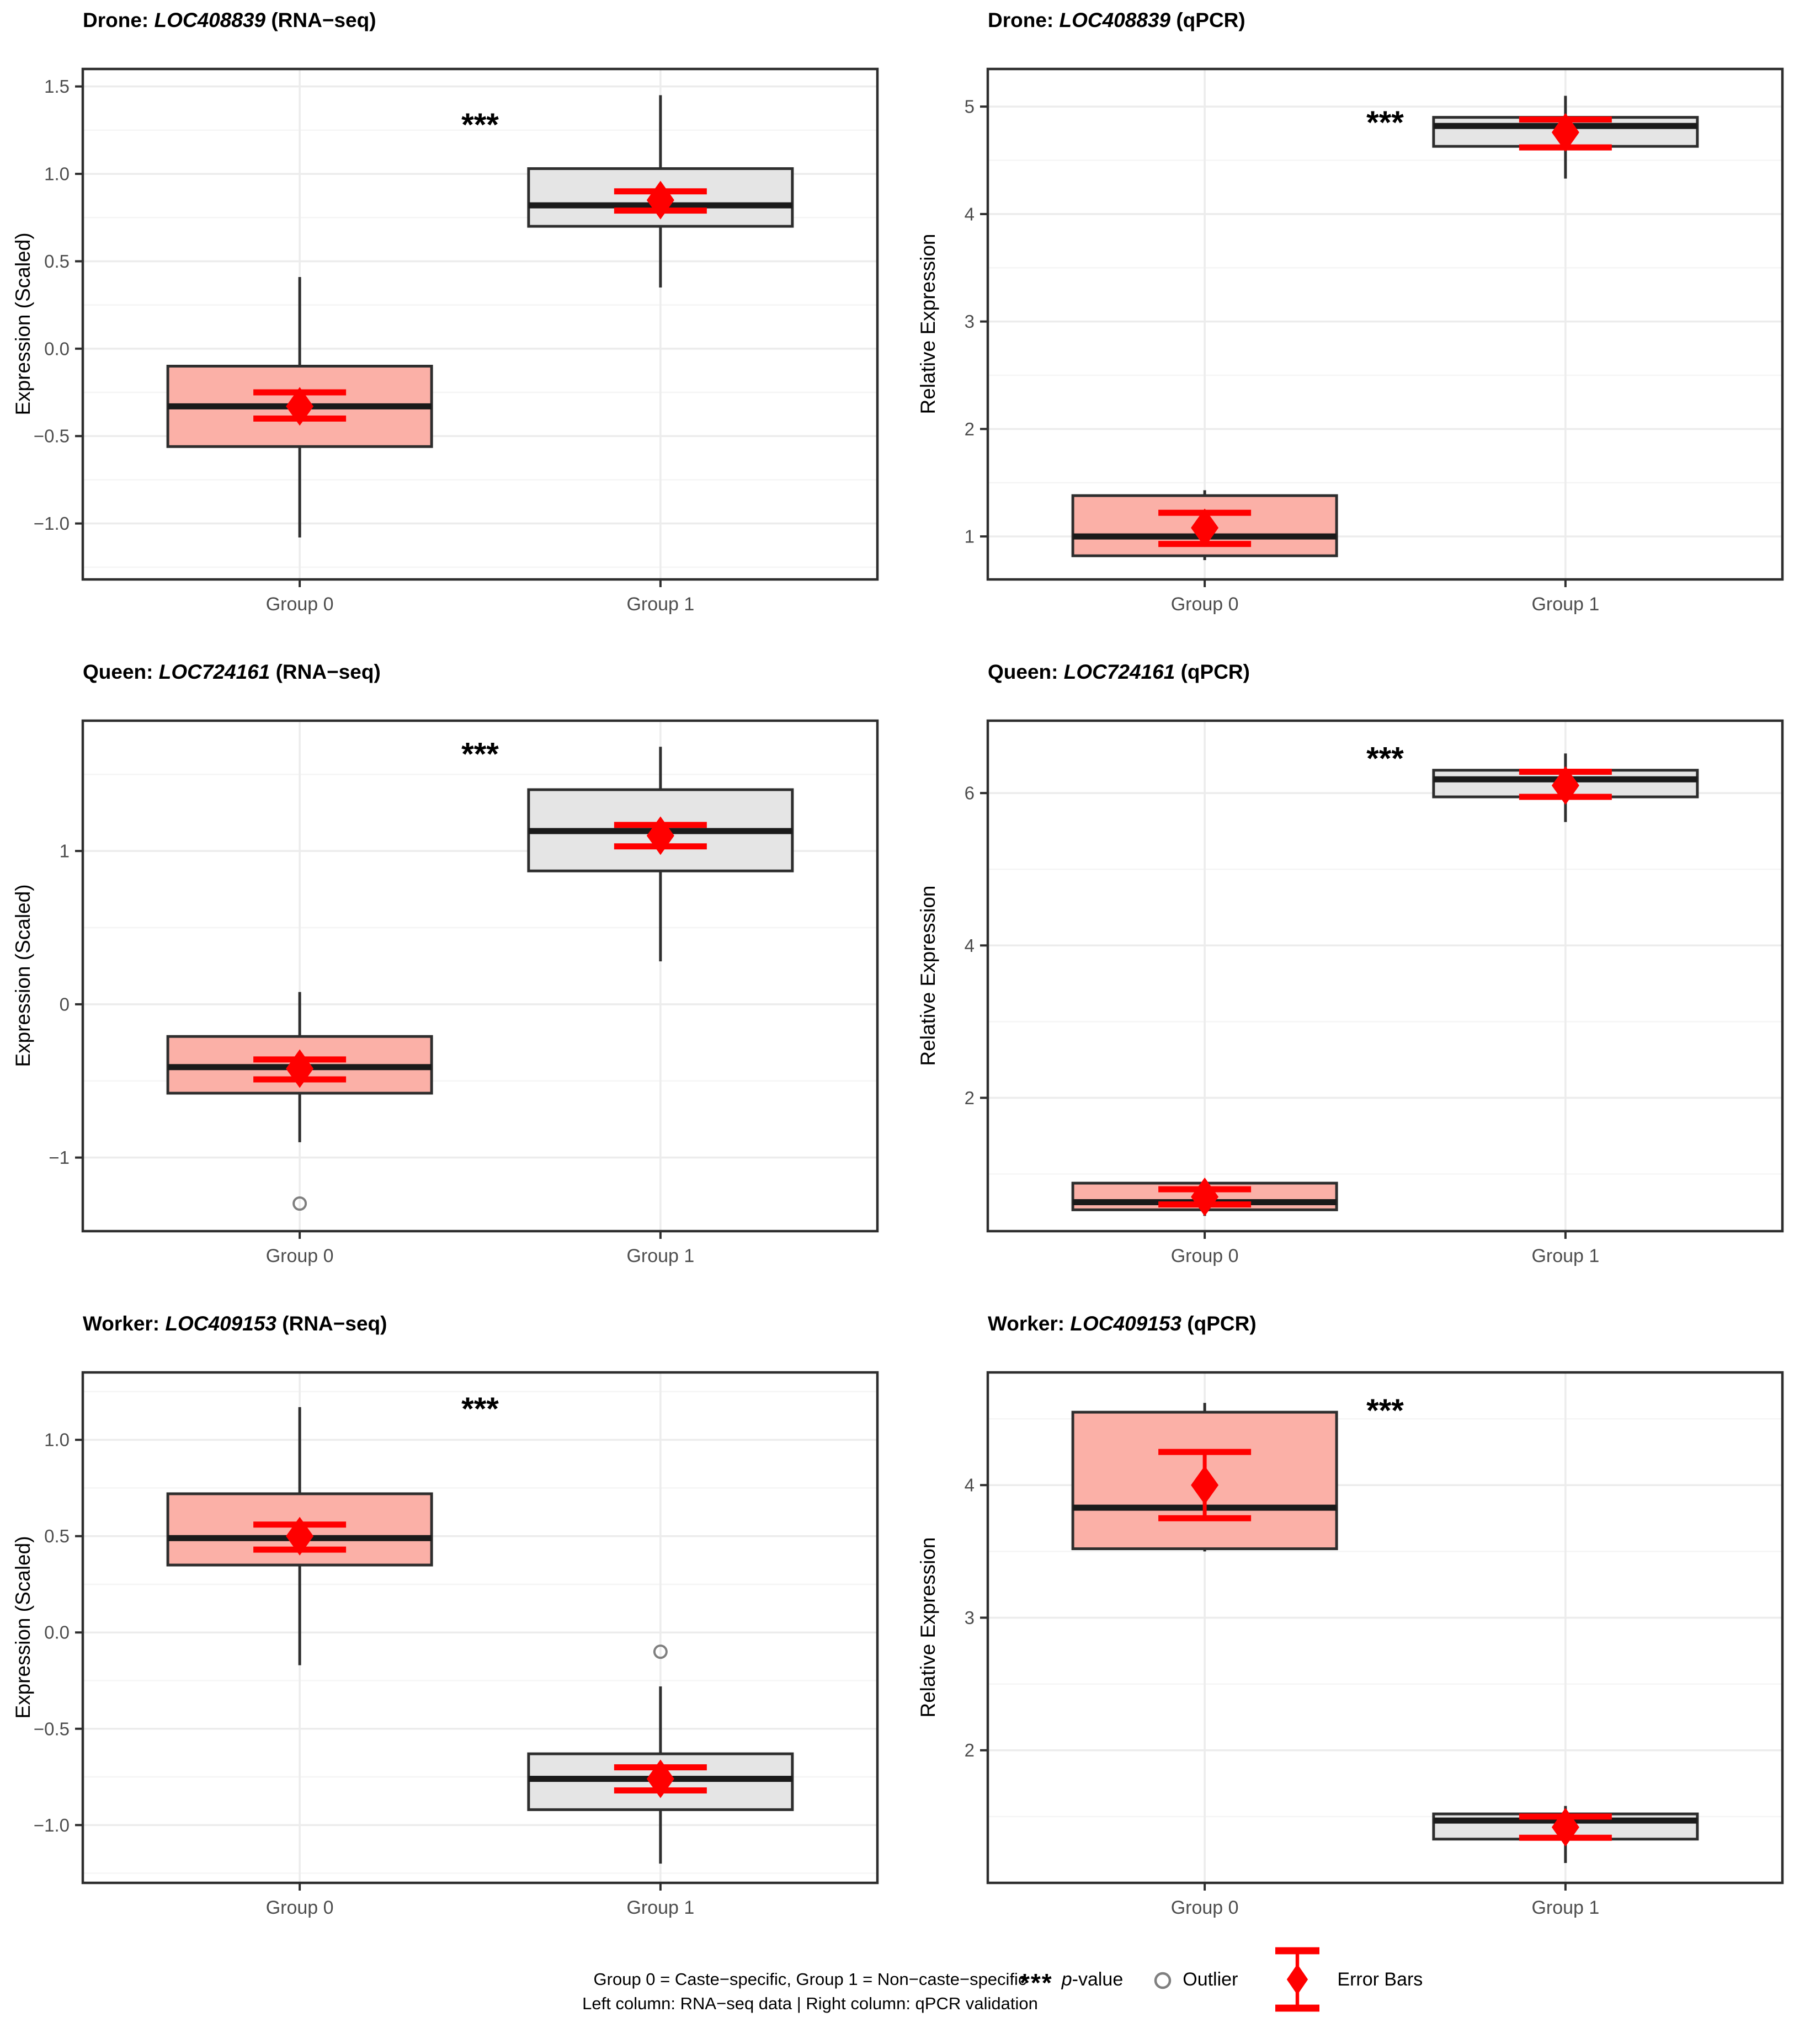  I want to click on legend: *** p-value Outlier Error Bars, so click(1222, 1979).